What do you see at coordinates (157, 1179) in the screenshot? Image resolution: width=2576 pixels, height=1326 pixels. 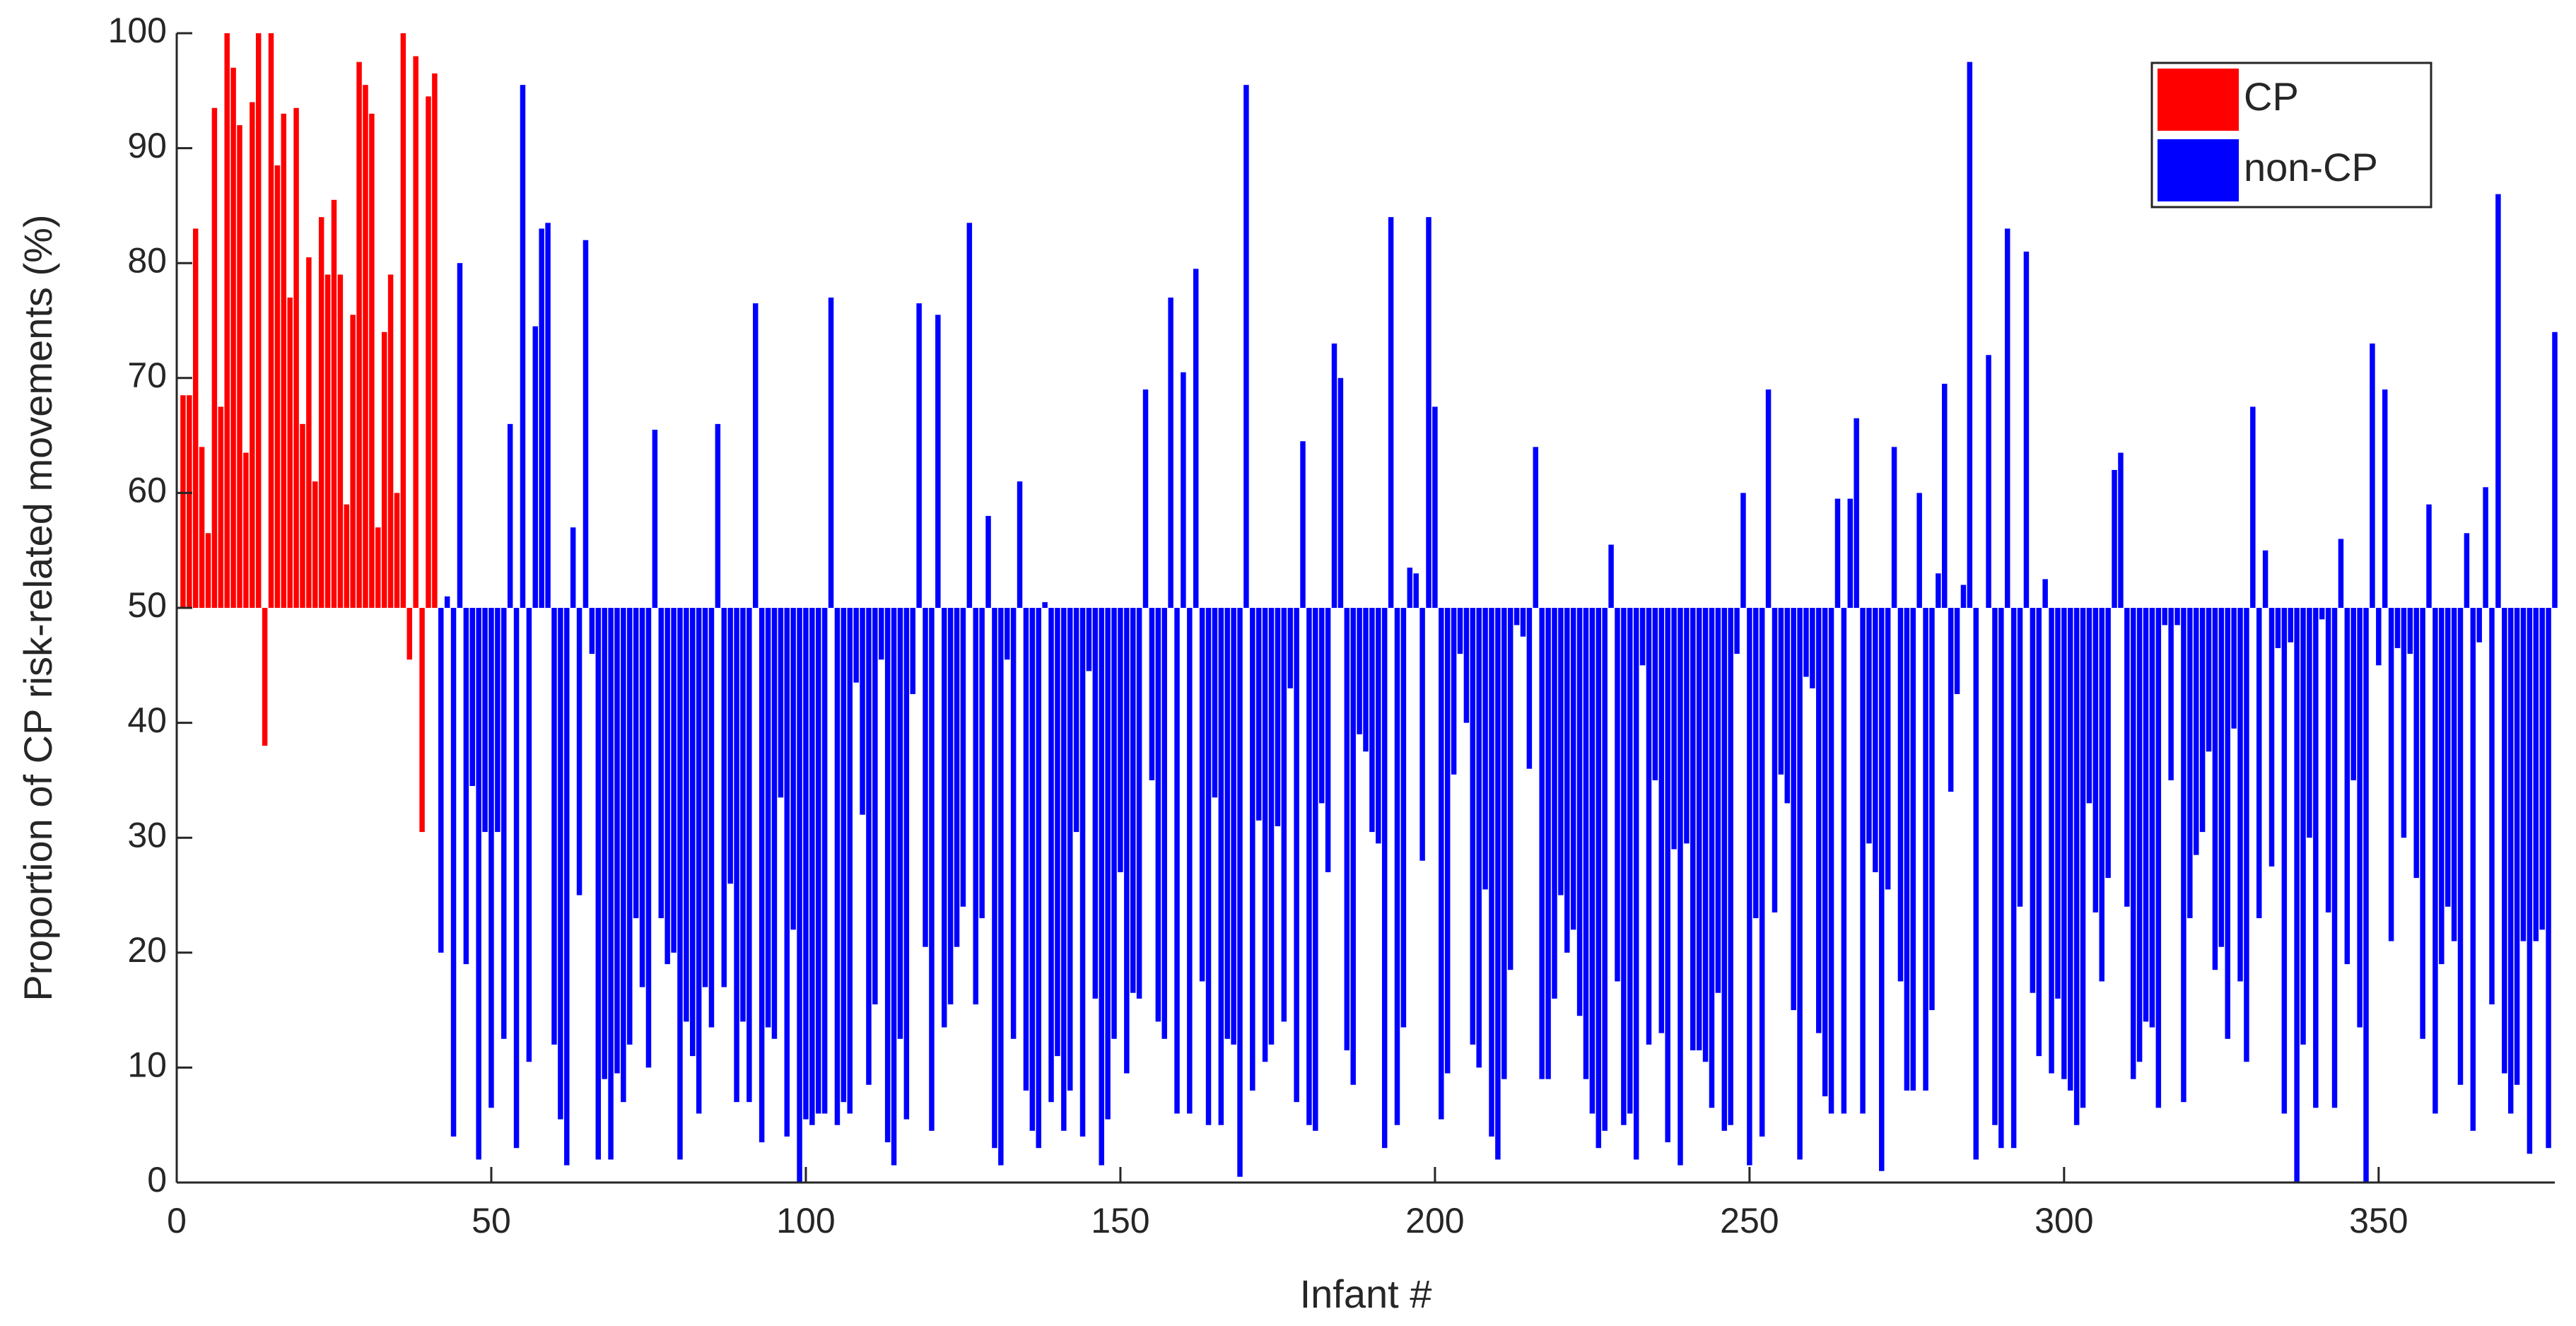 I see `y-tick-label: 0` at bounding box center [157, 1179].